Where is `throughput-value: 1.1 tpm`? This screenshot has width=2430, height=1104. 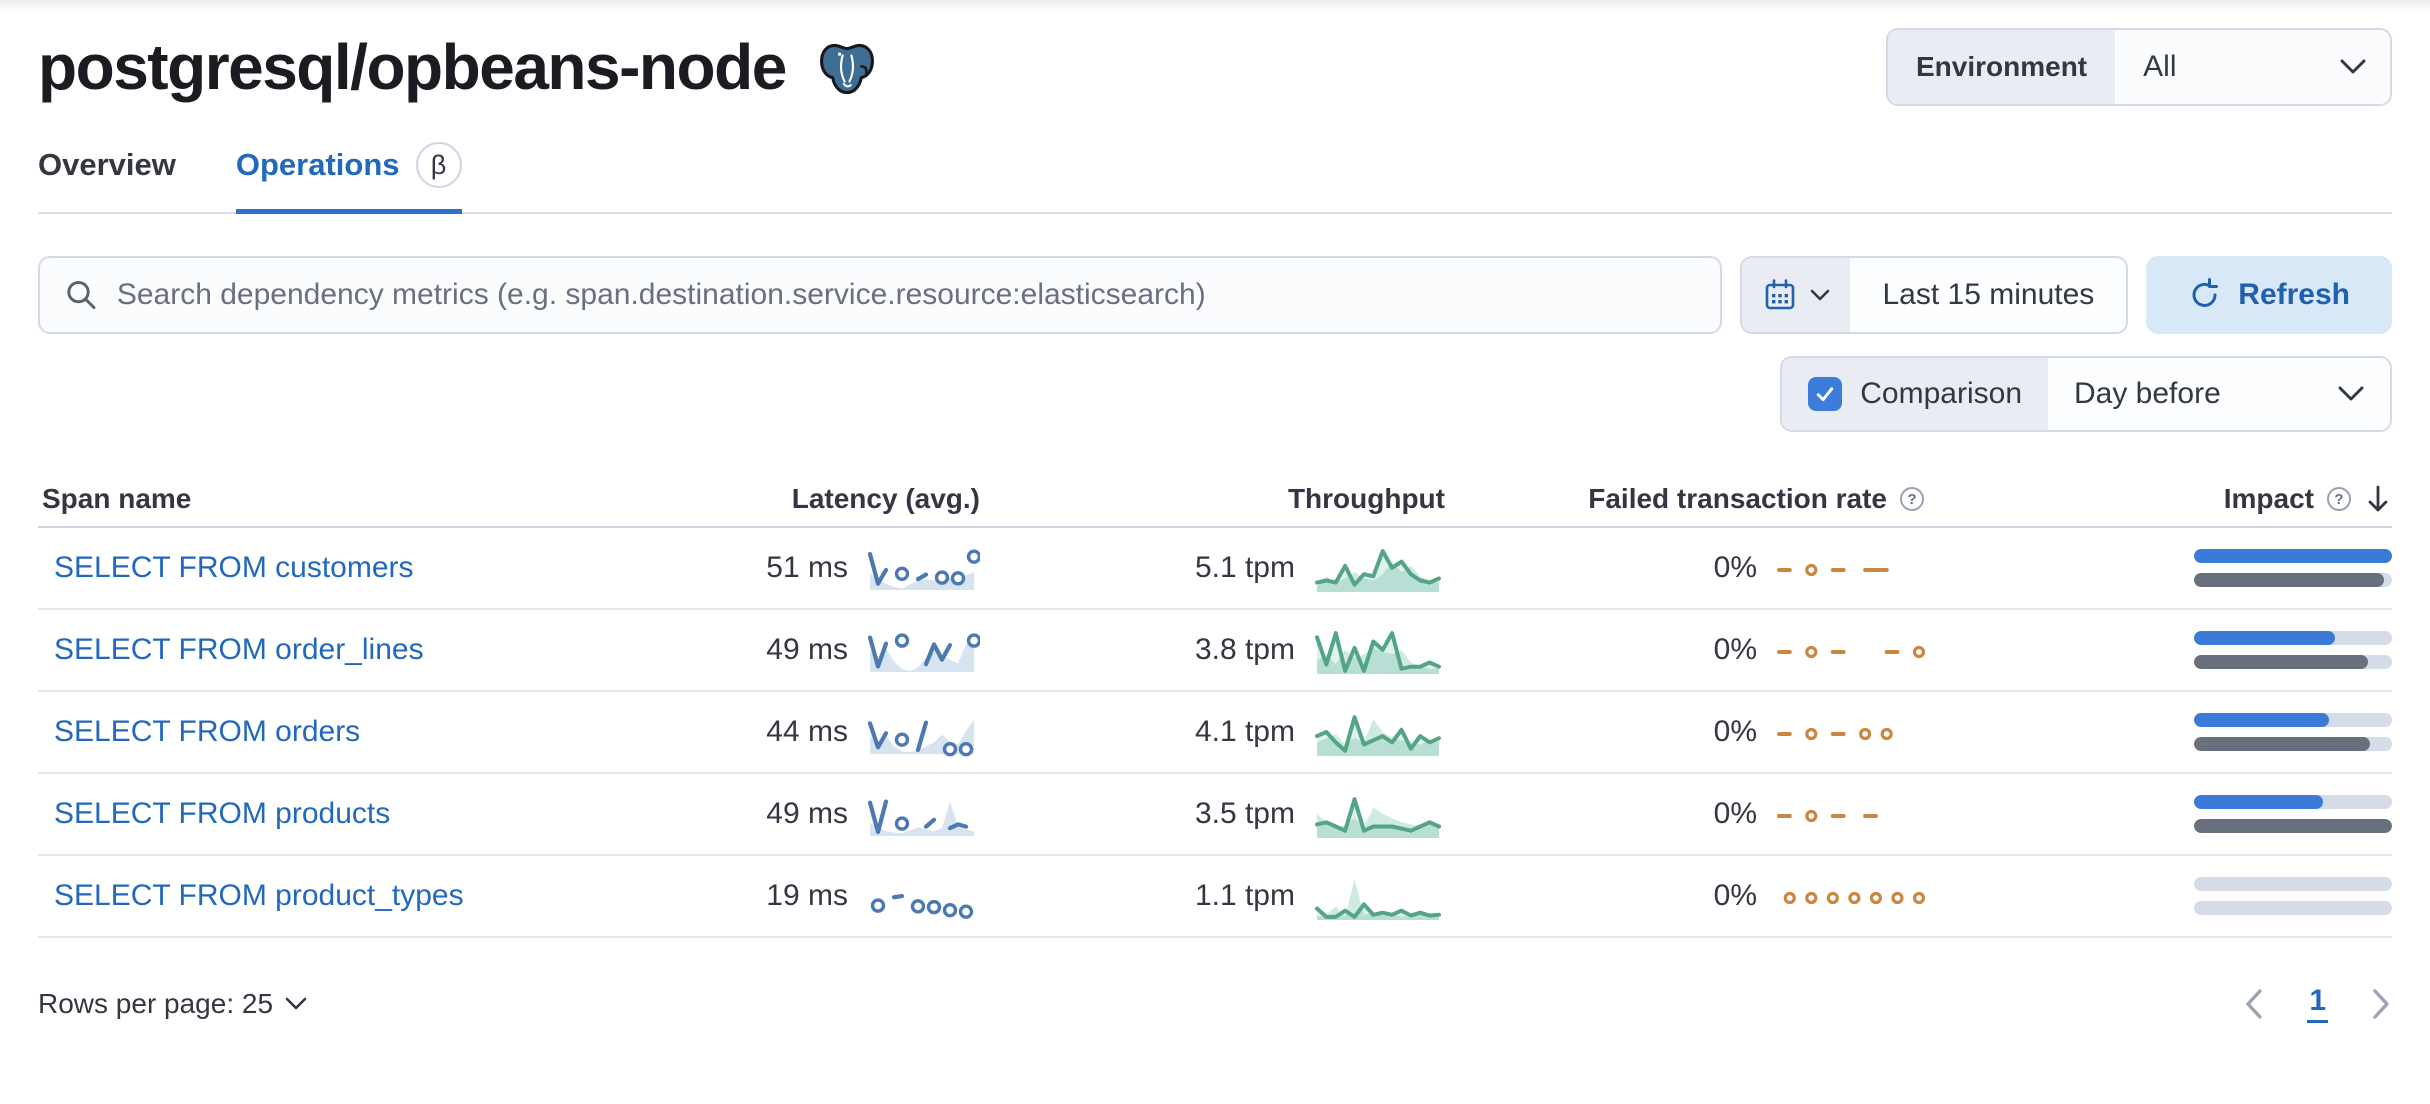
throughput-value: 1.1 tpm is located at coordinates (1244, 895).